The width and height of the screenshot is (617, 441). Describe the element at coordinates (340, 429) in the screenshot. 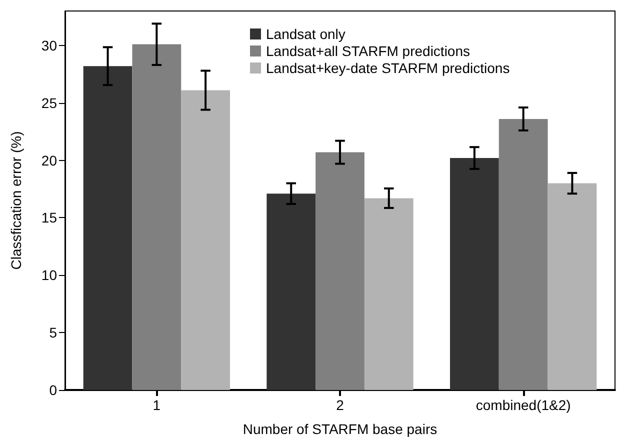

I see `x-axis-title: Number of STARFM base pairs` at that location.